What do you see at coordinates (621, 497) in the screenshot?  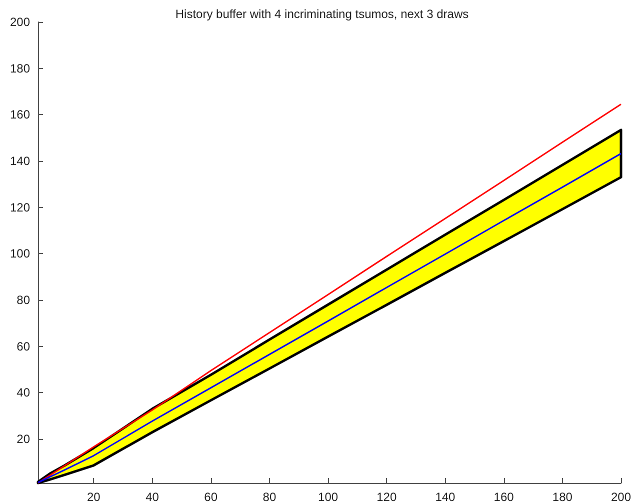 I see `x-tick-label: 200` at bounding box center [621, 497].